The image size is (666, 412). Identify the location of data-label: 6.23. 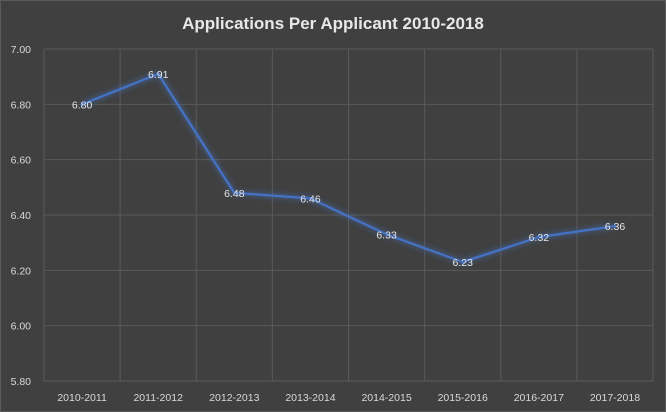
(462, 263).